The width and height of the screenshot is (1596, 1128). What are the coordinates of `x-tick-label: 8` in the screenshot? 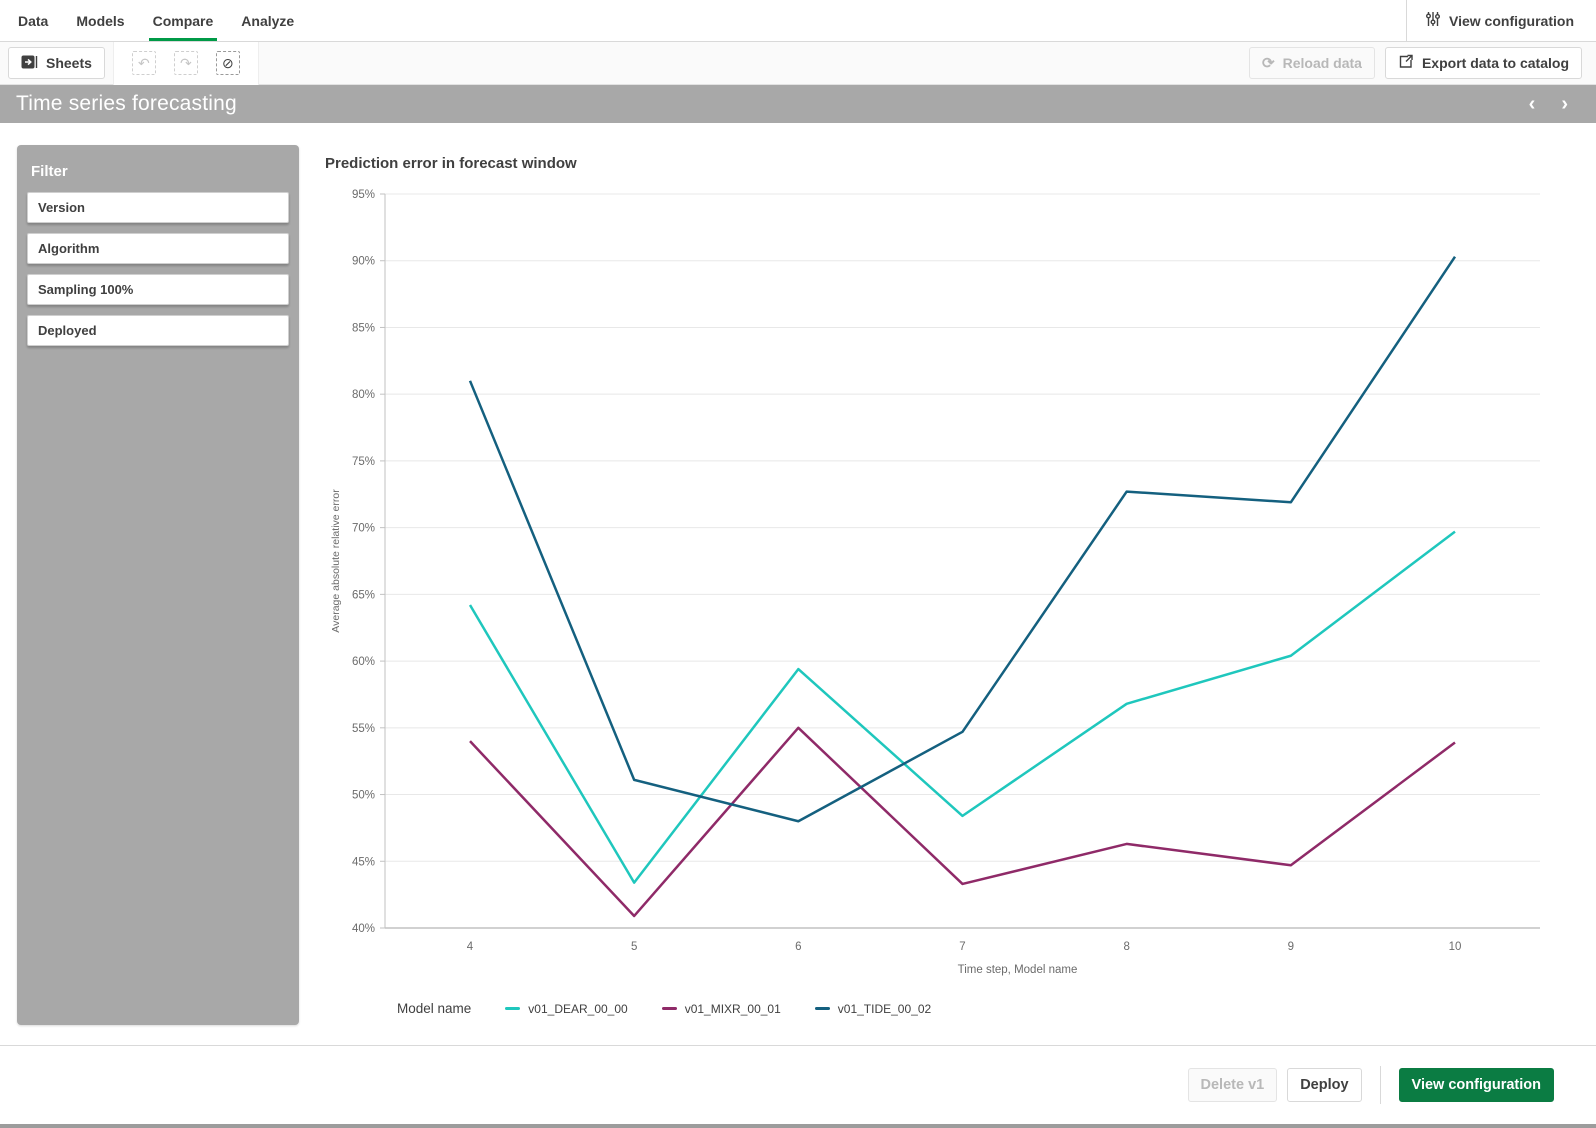 It's located at (1126, 947).